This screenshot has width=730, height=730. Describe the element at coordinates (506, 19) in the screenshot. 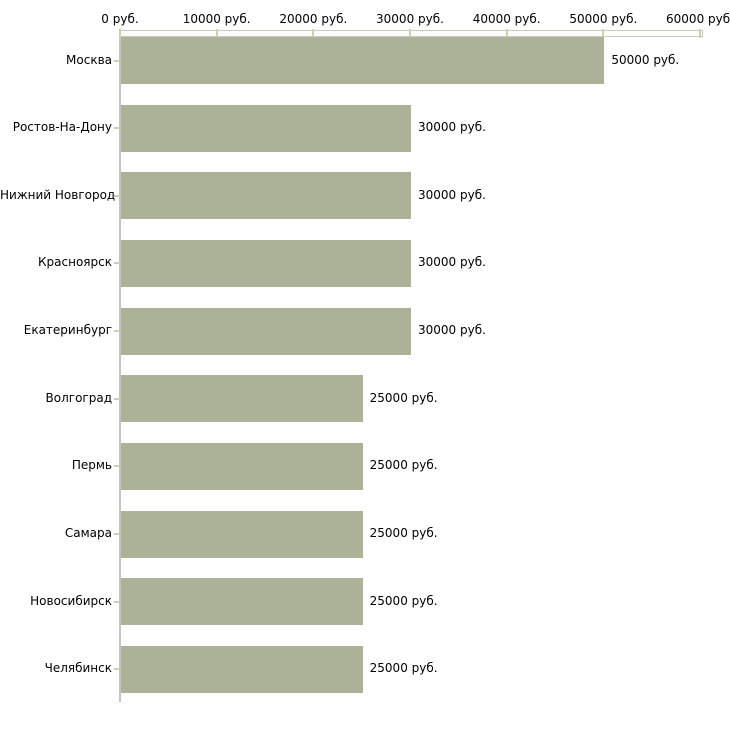

I see `x-tick-label: 40000 руб.` at that location.